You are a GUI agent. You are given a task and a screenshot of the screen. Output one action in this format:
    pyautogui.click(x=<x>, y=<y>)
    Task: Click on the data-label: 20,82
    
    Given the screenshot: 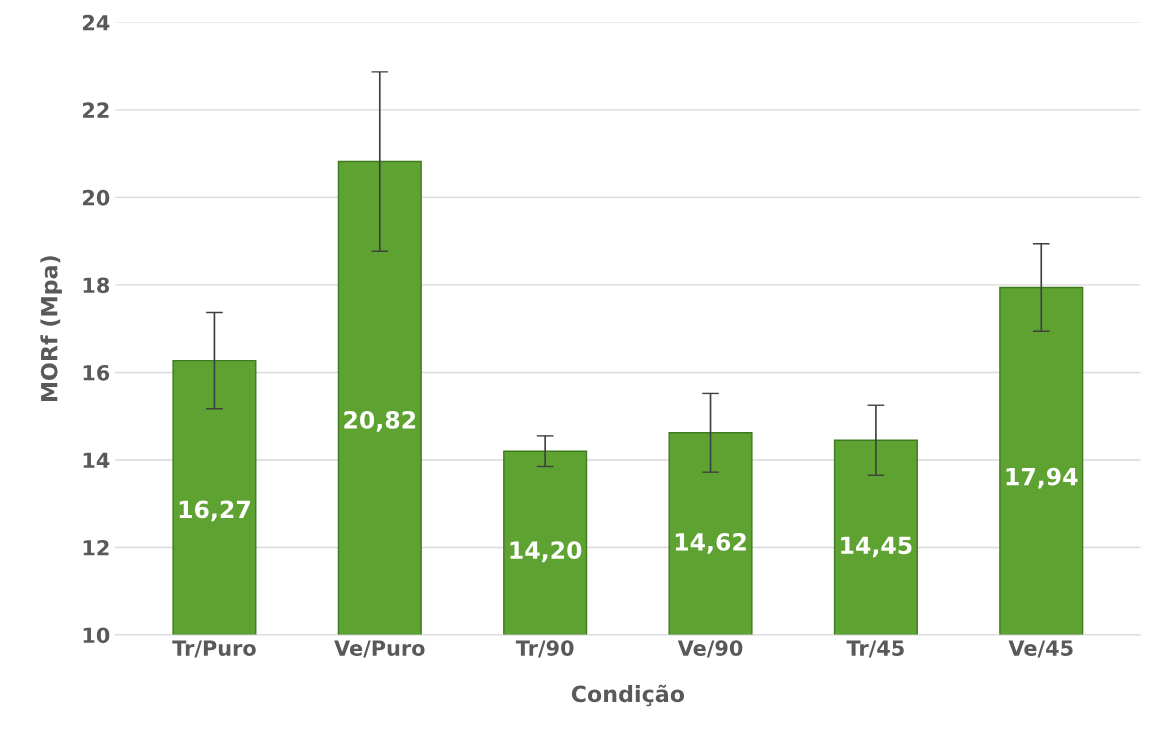 What is the action you would take?
    pyautogui.click(x=380, y=421)
    